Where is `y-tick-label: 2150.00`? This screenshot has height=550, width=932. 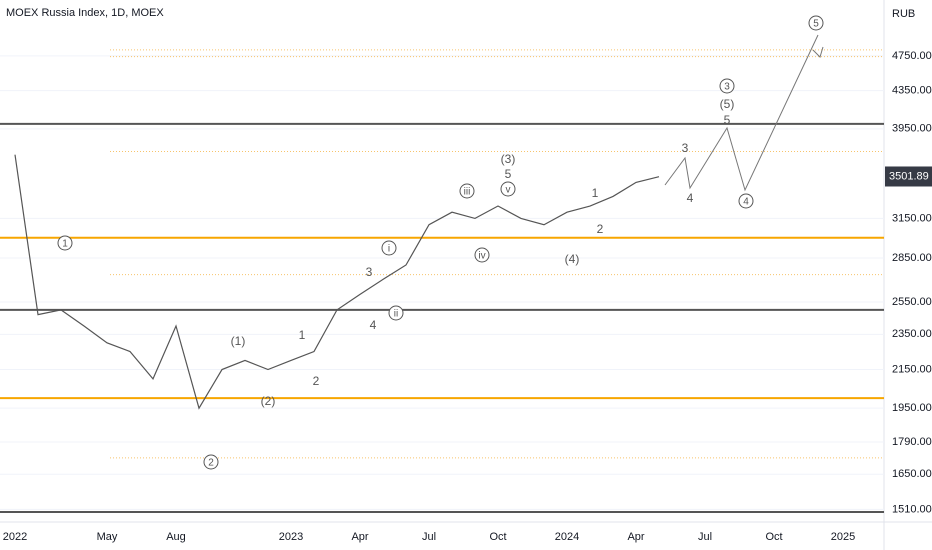
y-tick-label: 2150.00 is located at coordinates (912, 369).